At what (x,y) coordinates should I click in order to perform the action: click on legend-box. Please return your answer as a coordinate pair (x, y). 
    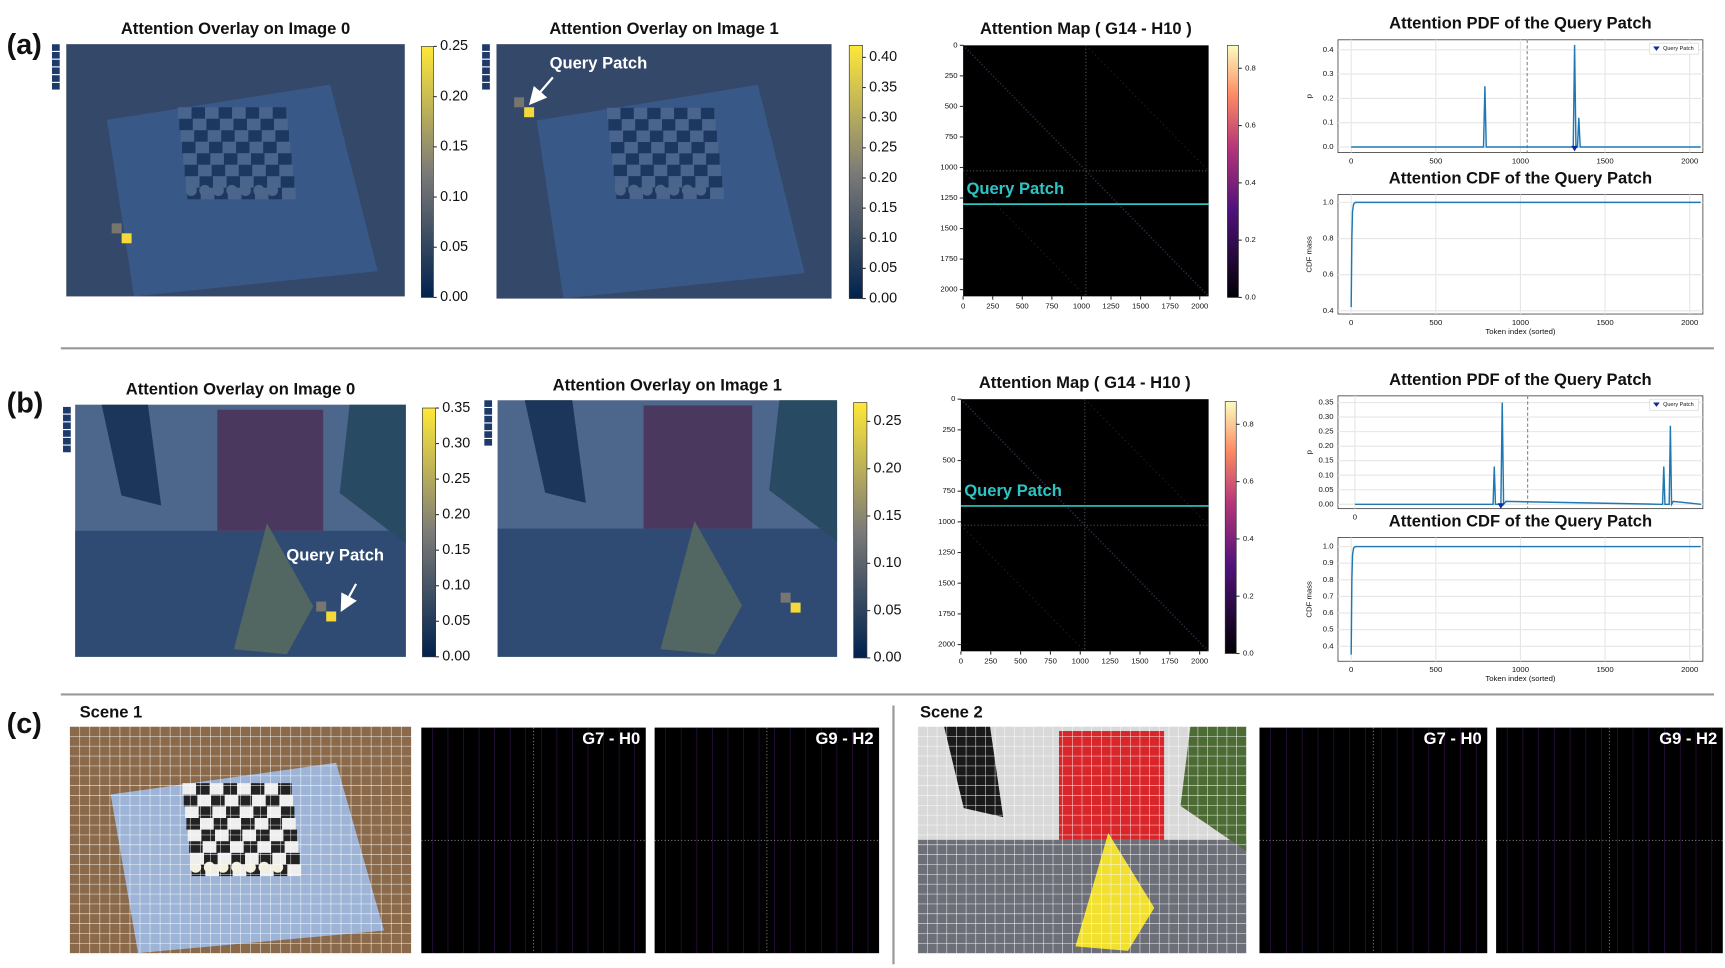
    Looking at the image, I should click on (1674, 48).